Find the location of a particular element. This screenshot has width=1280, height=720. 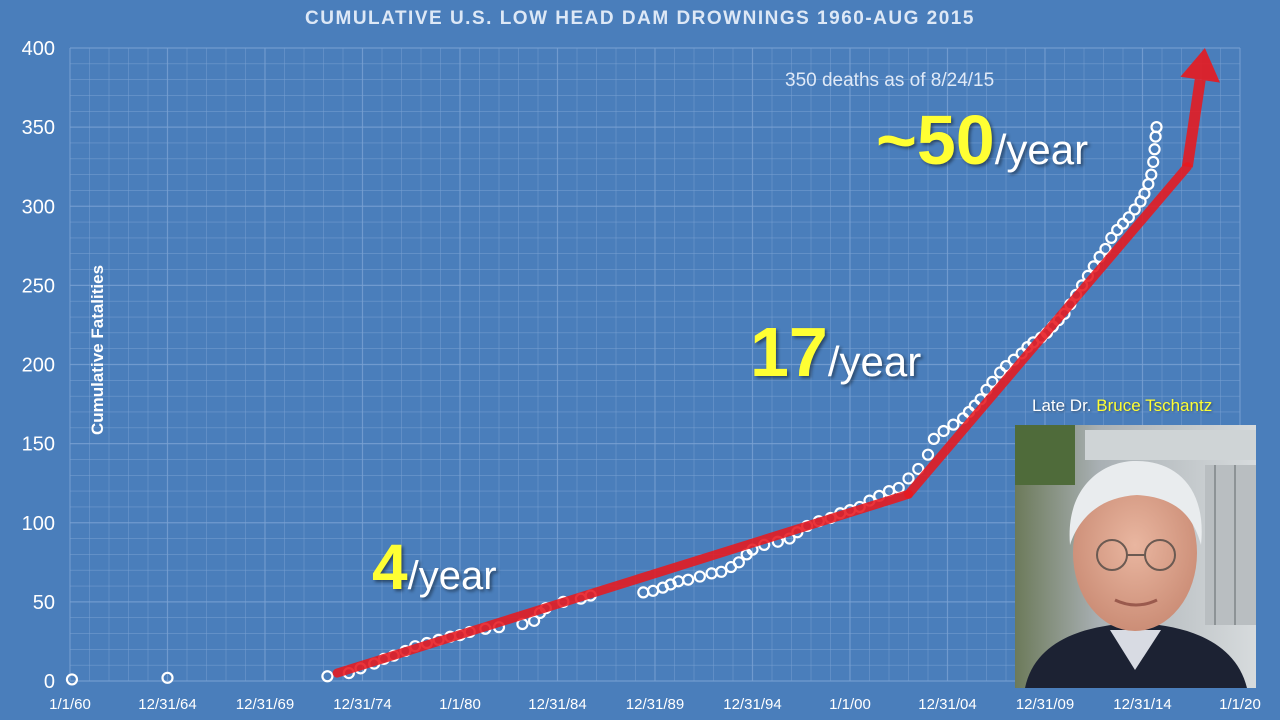

x-tick-label: 12/31/04 is located at coordinates (947, 704).